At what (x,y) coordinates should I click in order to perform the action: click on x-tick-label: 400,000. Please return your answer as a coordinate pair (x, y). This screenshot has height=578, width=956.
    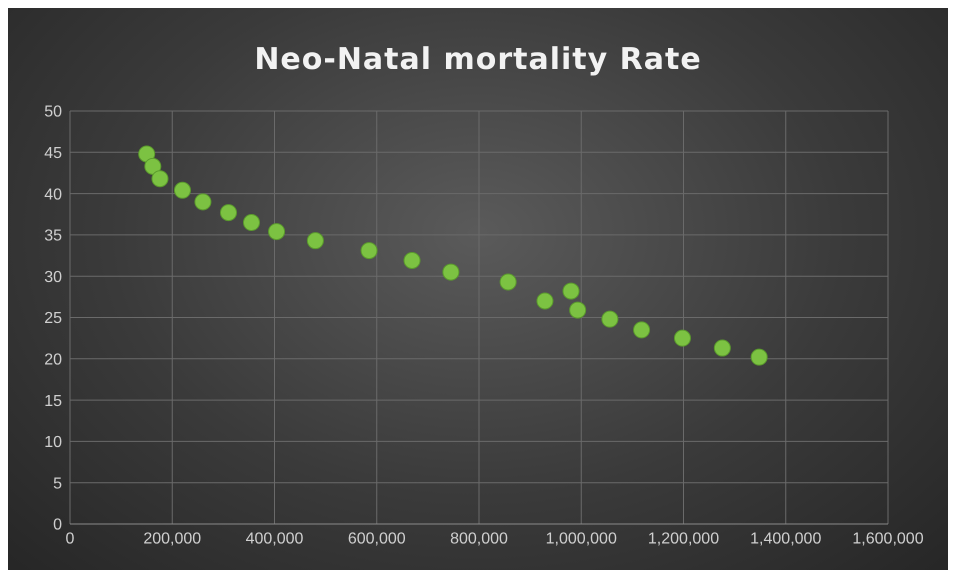
    Looking at the image, I should click on (275, 539).